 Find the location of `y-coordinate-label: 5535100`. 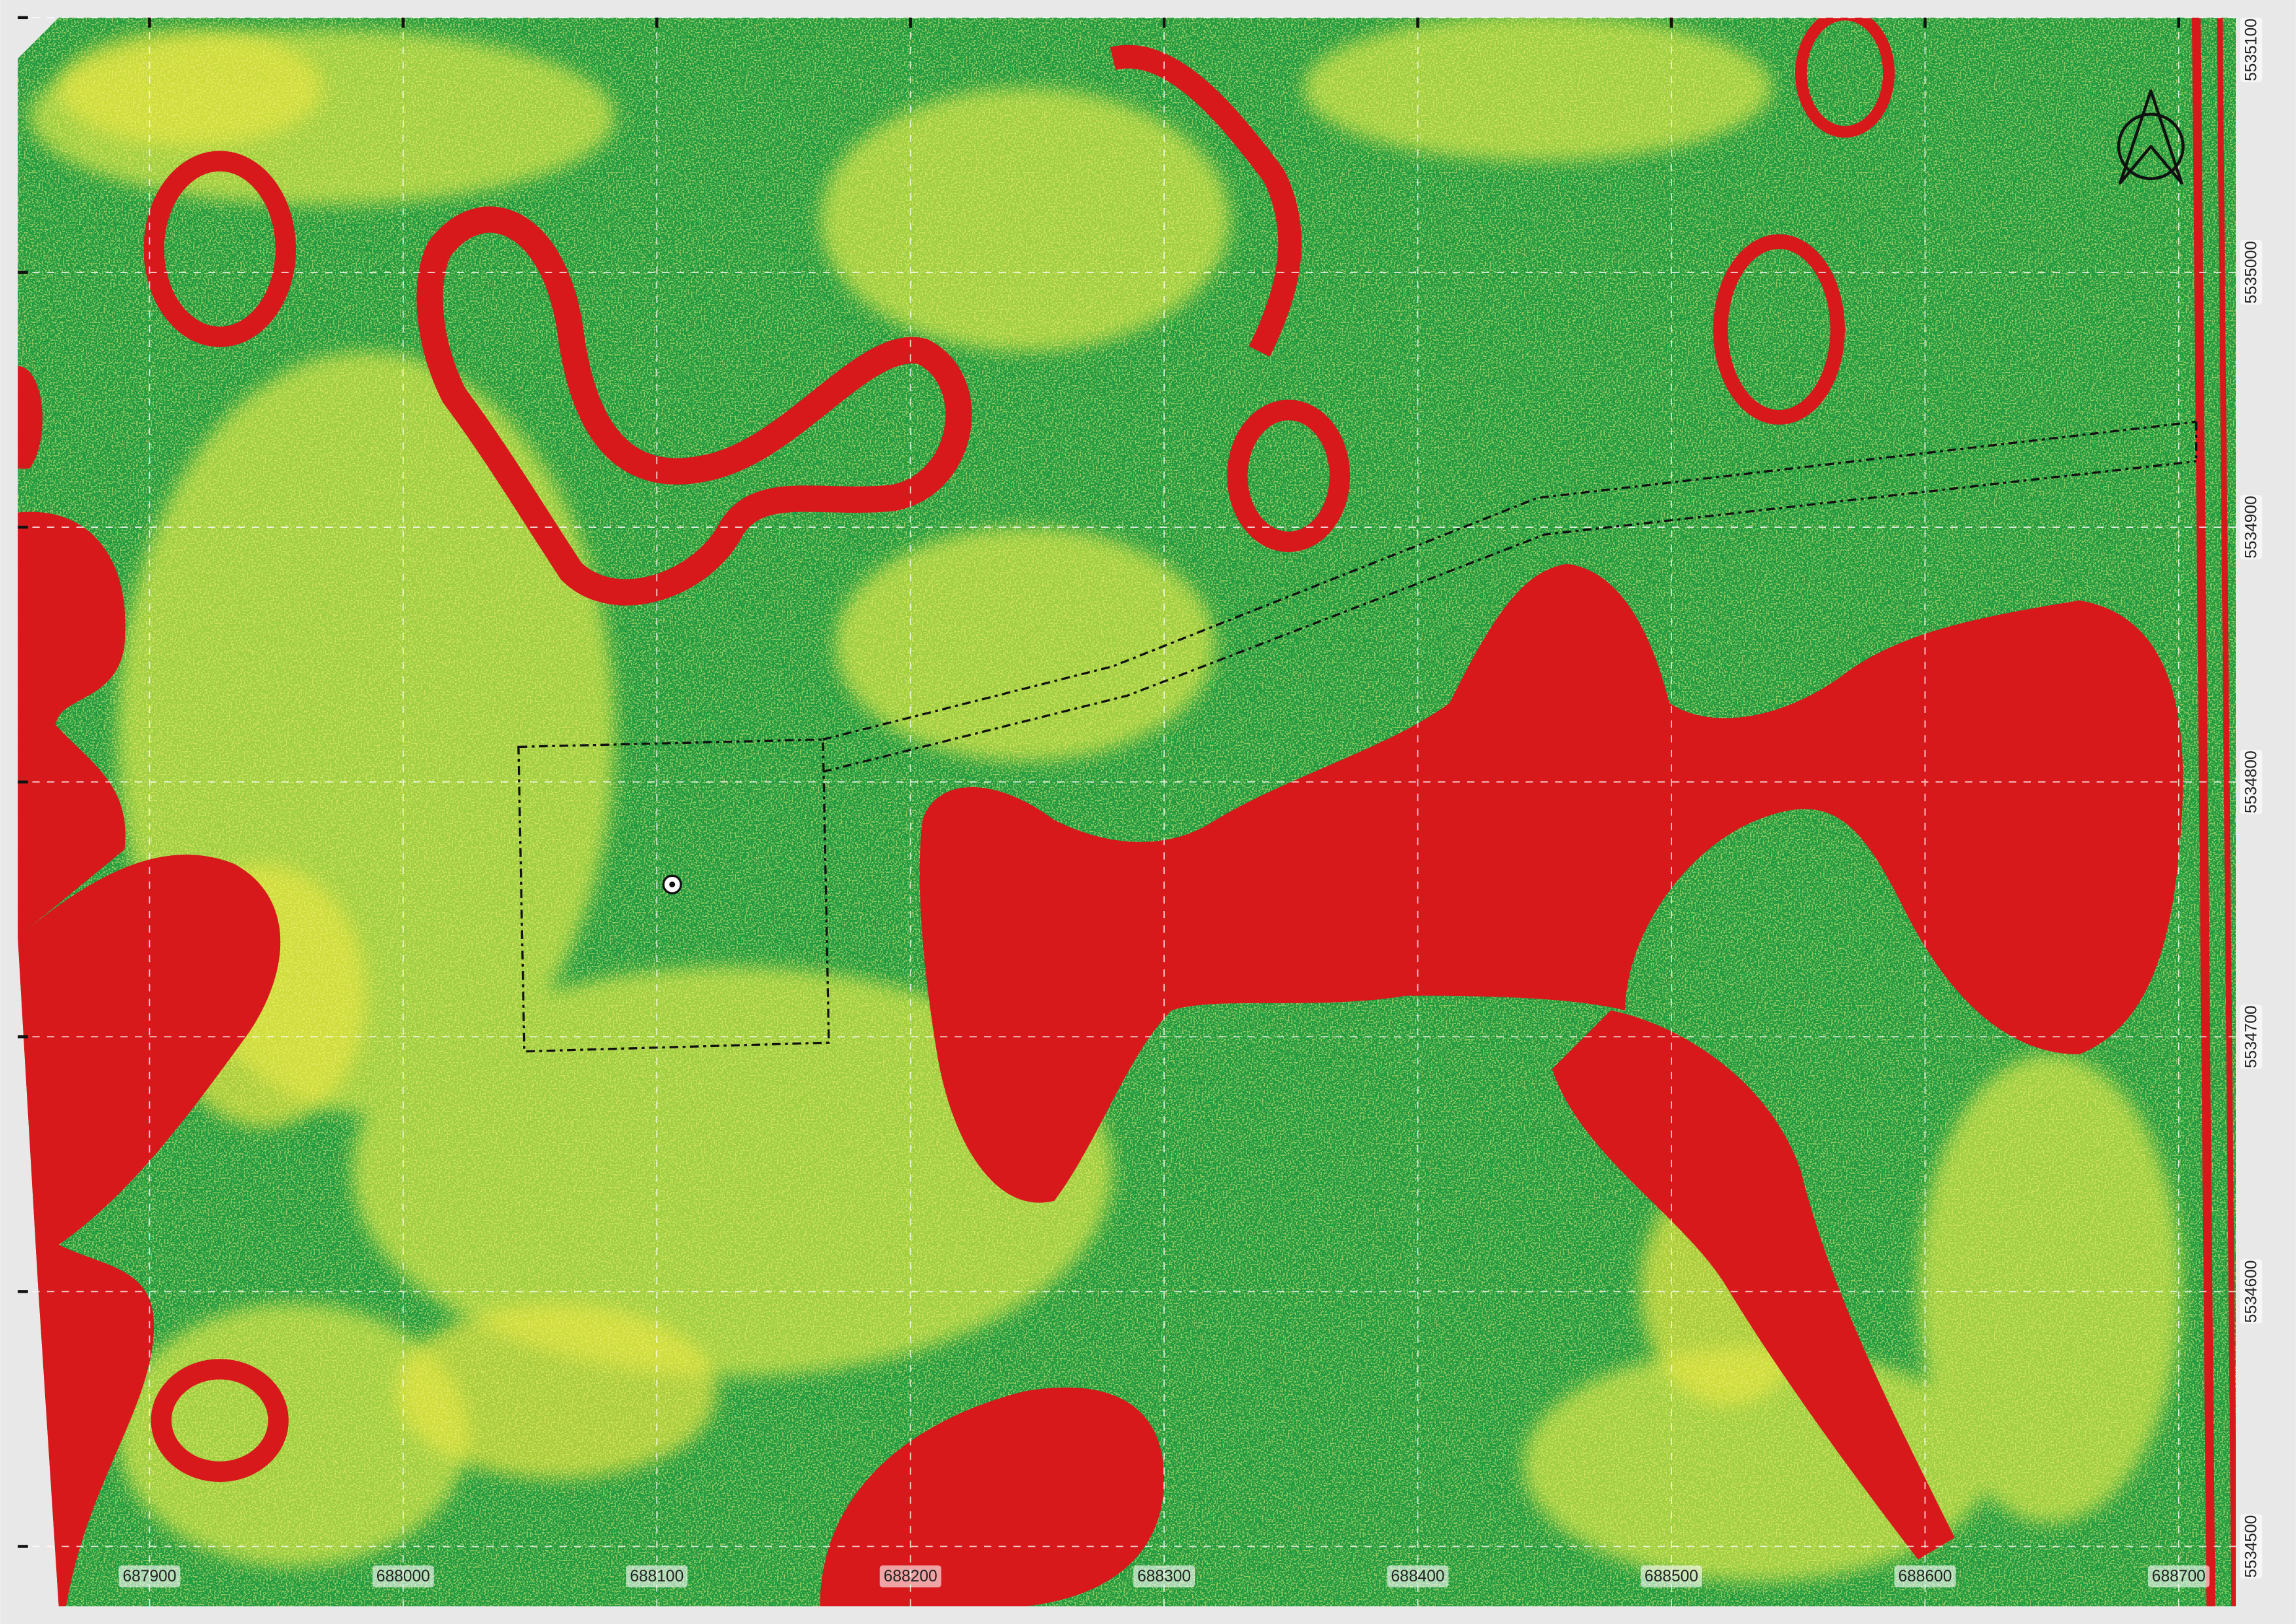

y-coordinate-label: 5535100 is located at coordinates (2251, 49).